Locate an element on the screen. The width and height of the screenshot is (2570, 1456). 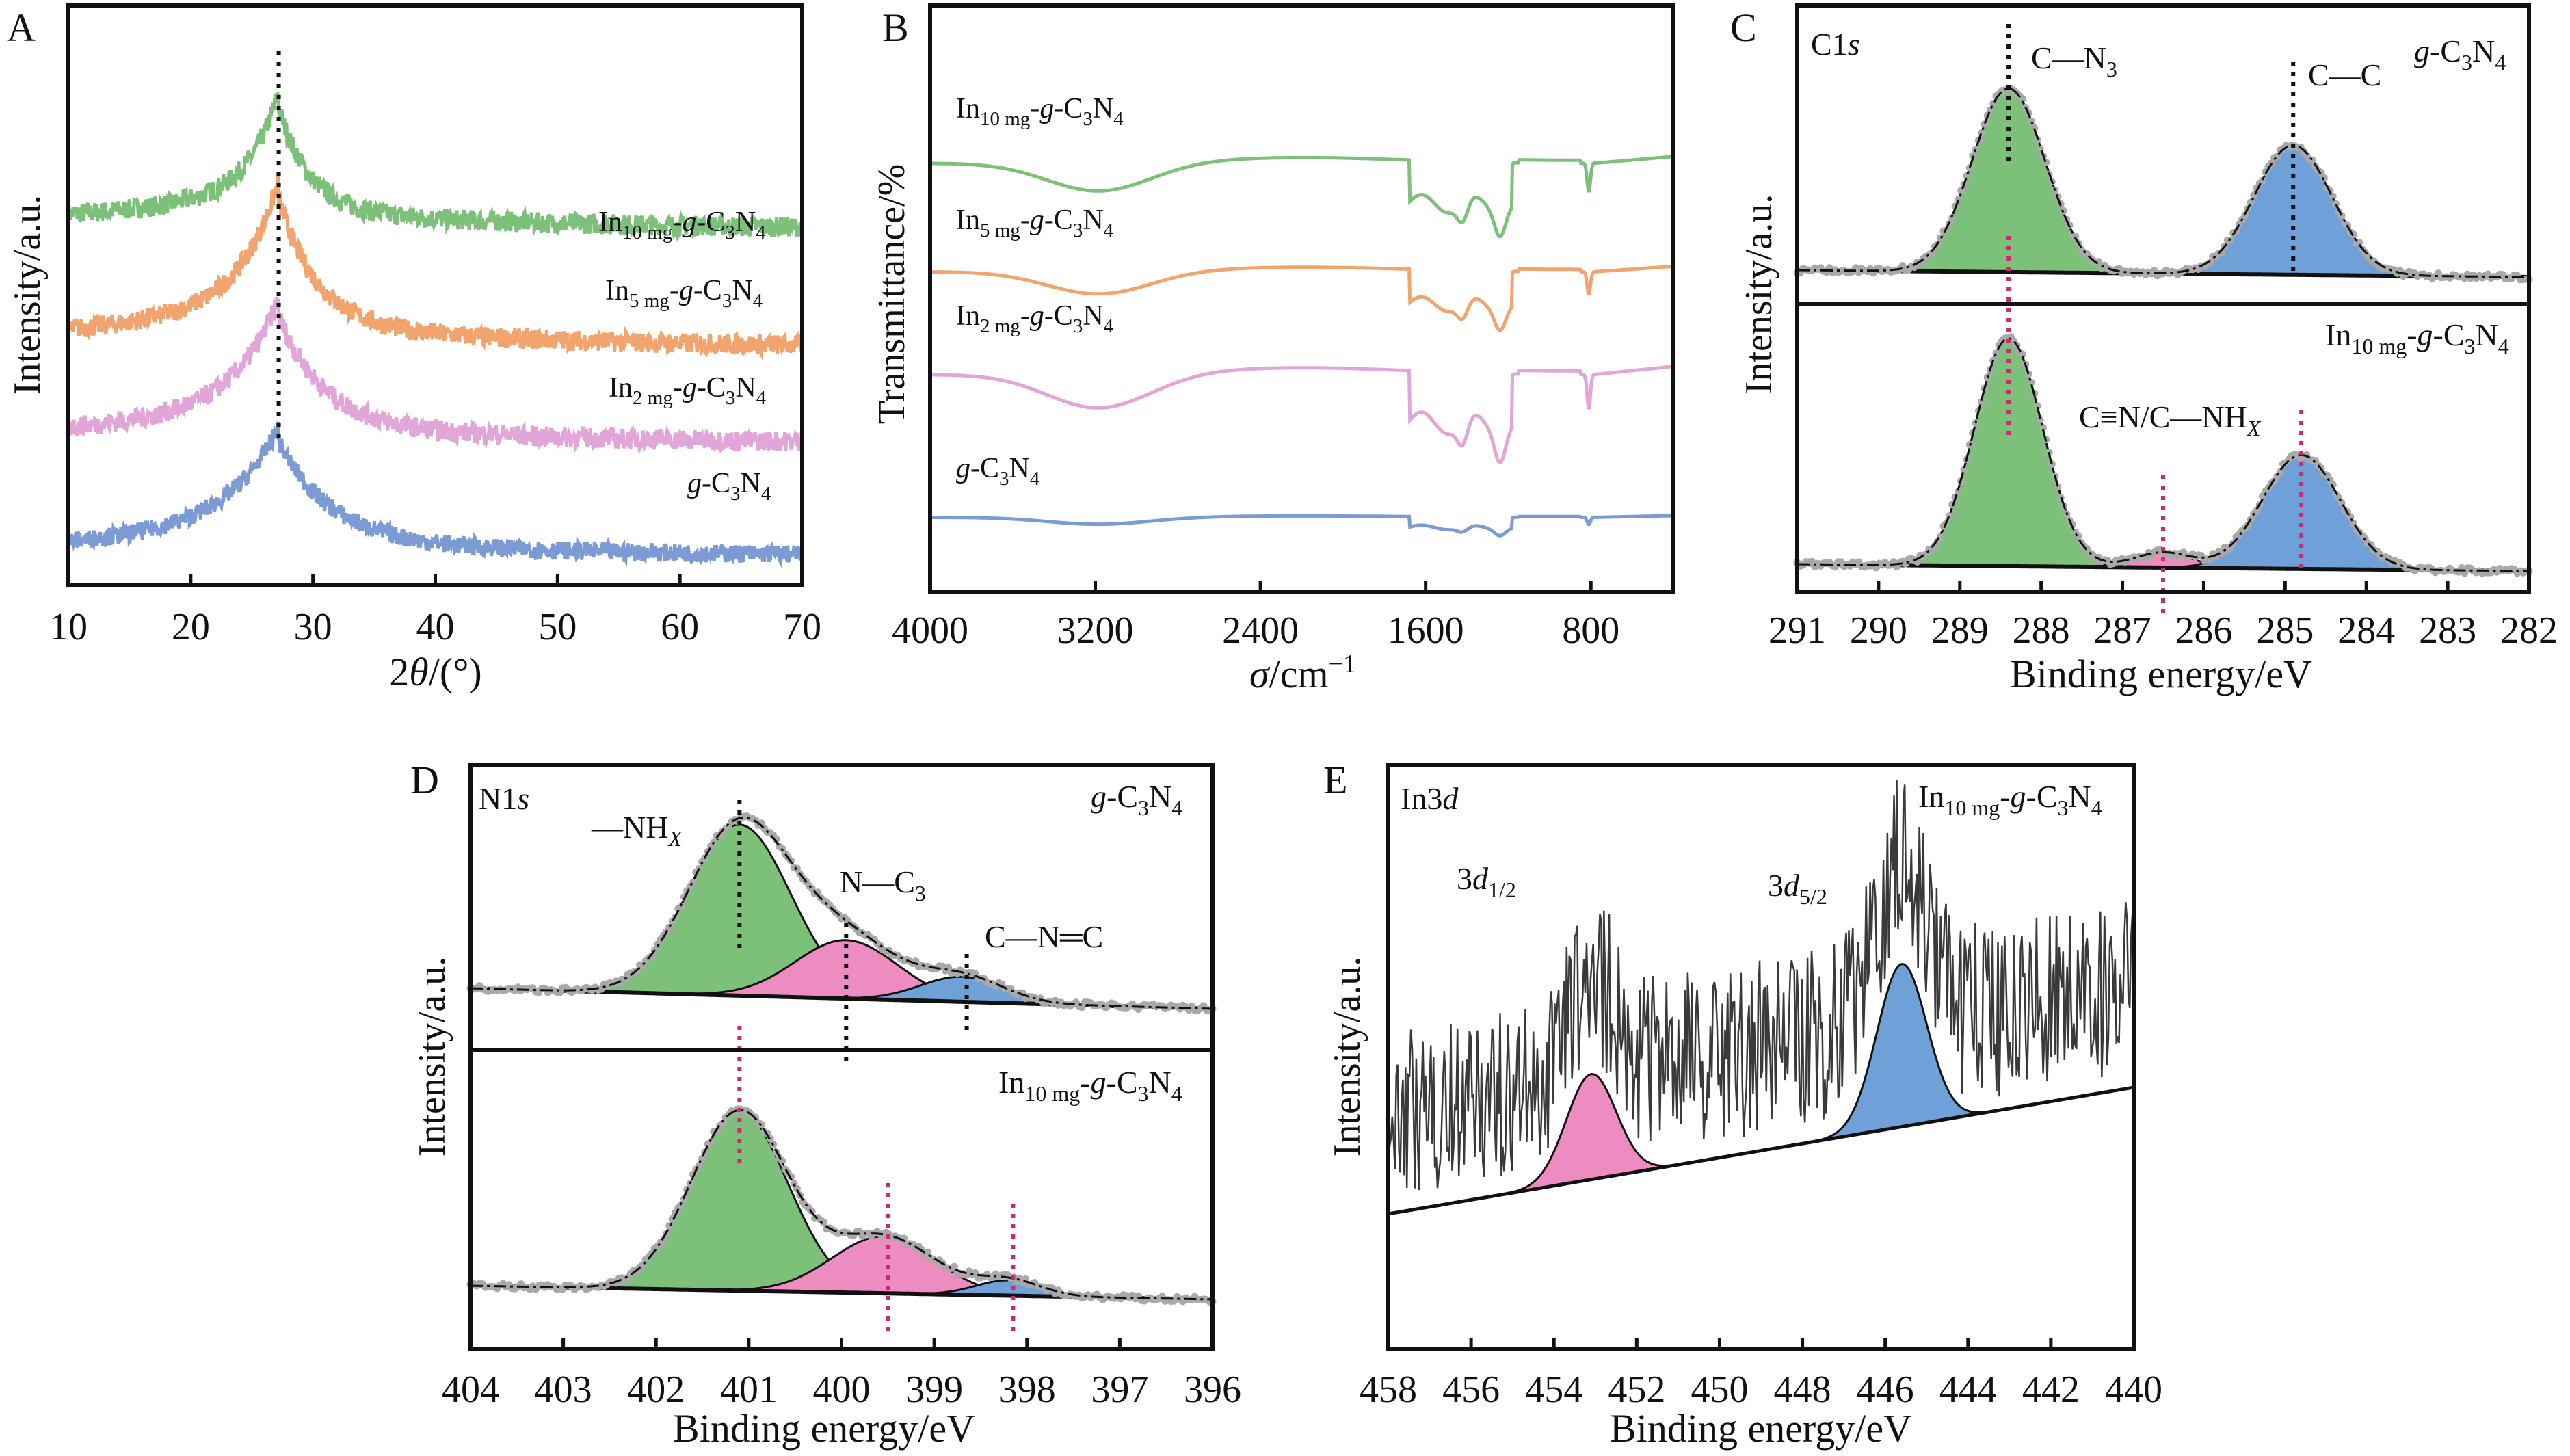
panel-d-core-a: N1 is located at coordinates (498, 798).